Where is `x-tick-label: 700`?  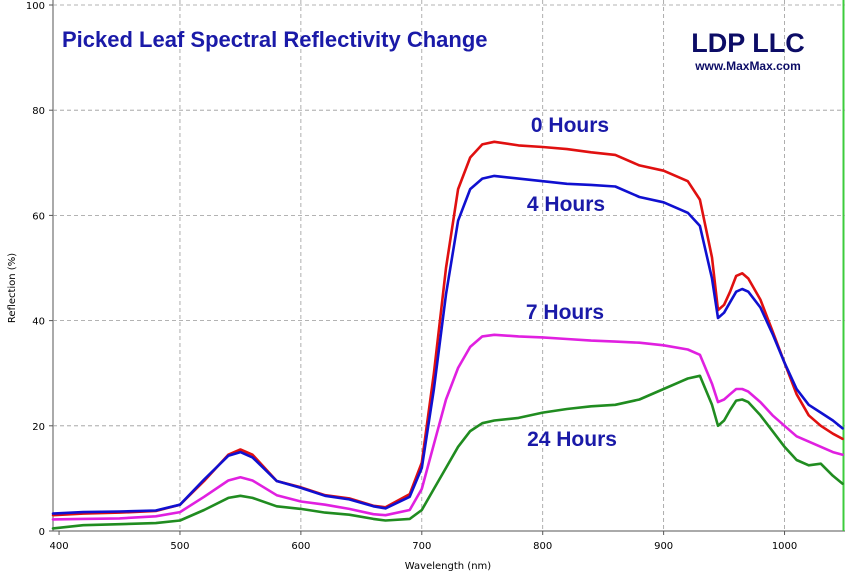 x-tick-label: 700 is located at coordinates (421, 546).